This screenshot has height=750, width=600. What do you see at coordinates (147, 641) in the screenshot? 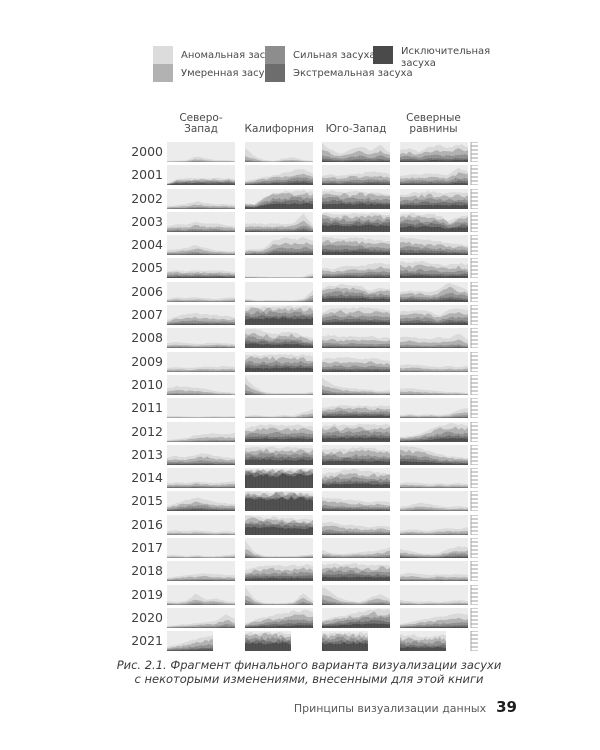
I see `year-label: 2021` at bounding box center [147, 641].